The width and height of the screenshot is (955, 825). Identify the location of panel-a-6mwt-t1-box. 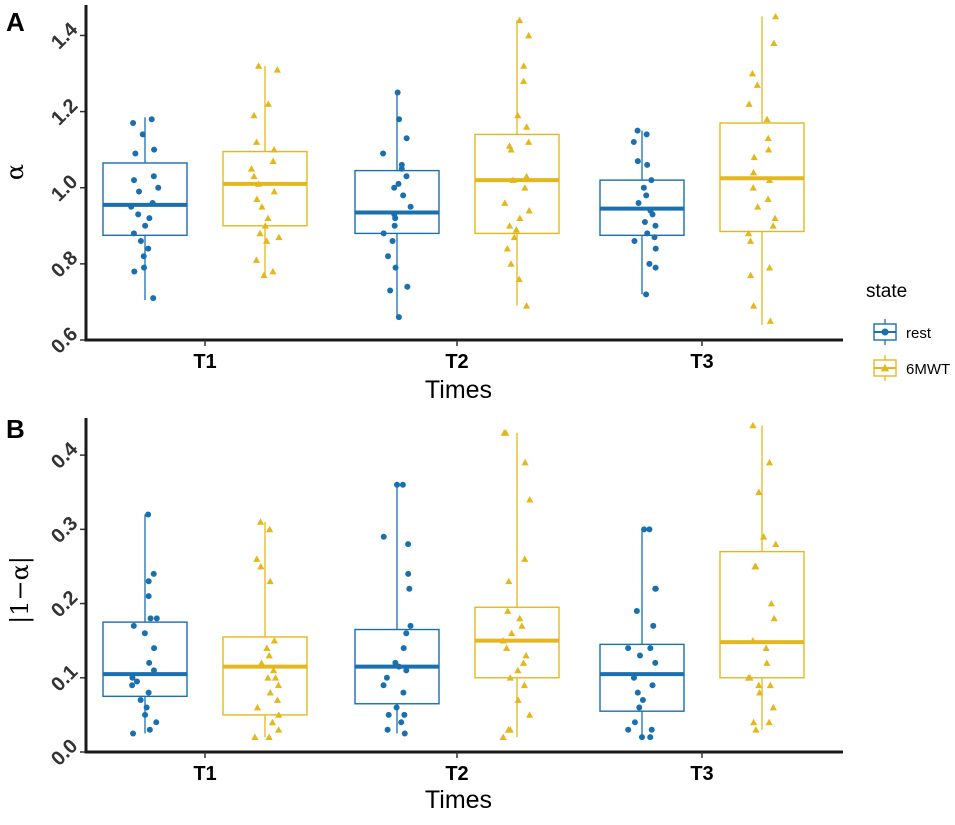
(265, 188).